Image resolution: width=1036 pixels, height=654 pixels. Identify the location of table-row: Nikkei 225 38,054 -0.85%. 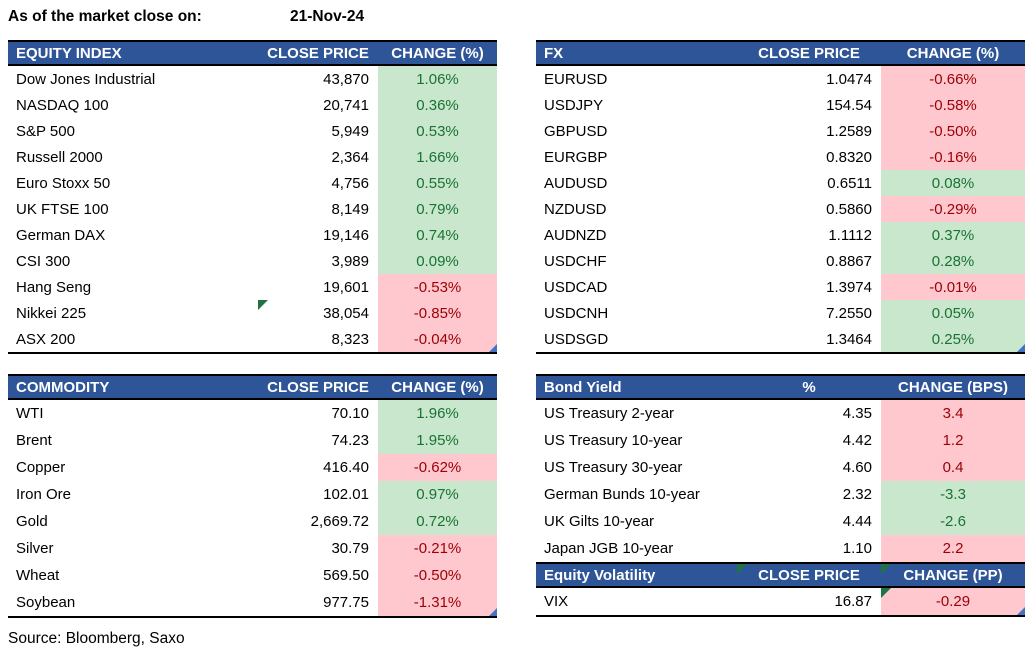
(252, 313).